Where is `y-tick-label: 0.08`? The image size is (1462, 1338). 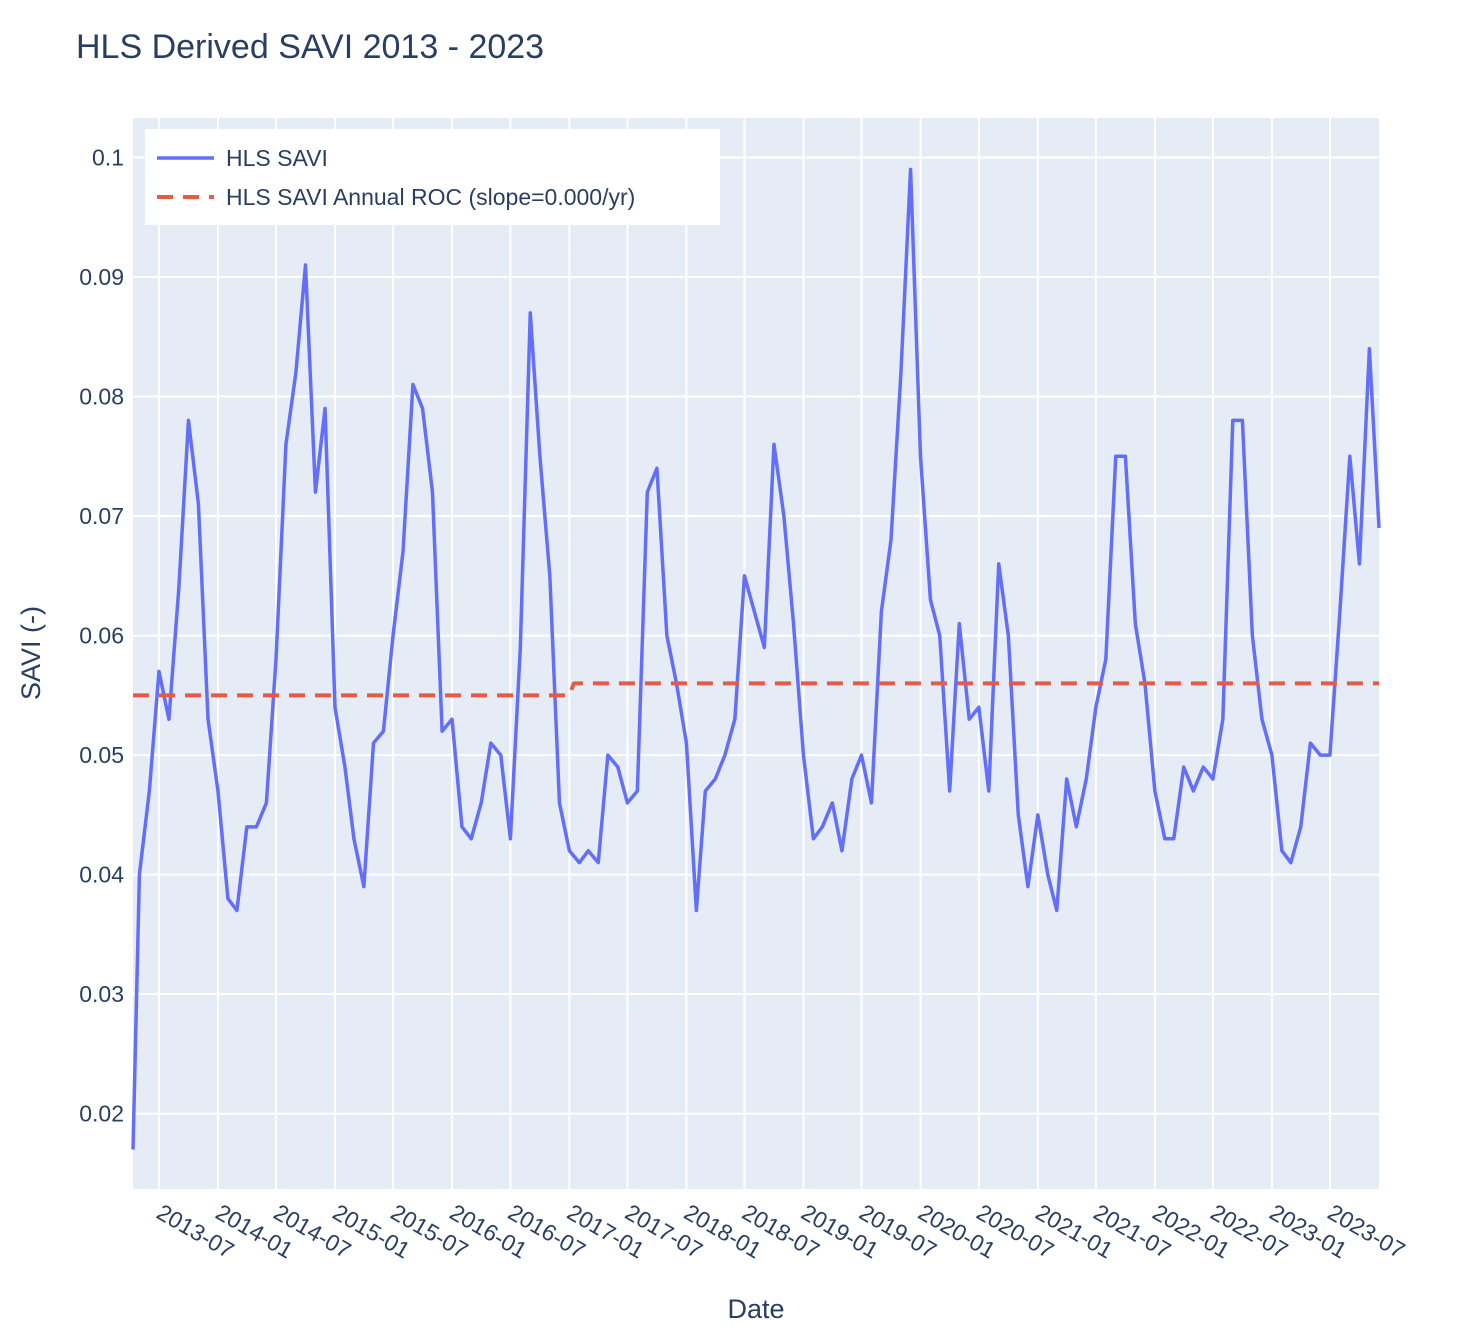
y-tick-label: 0.08 is located at coordinates (101, 397).